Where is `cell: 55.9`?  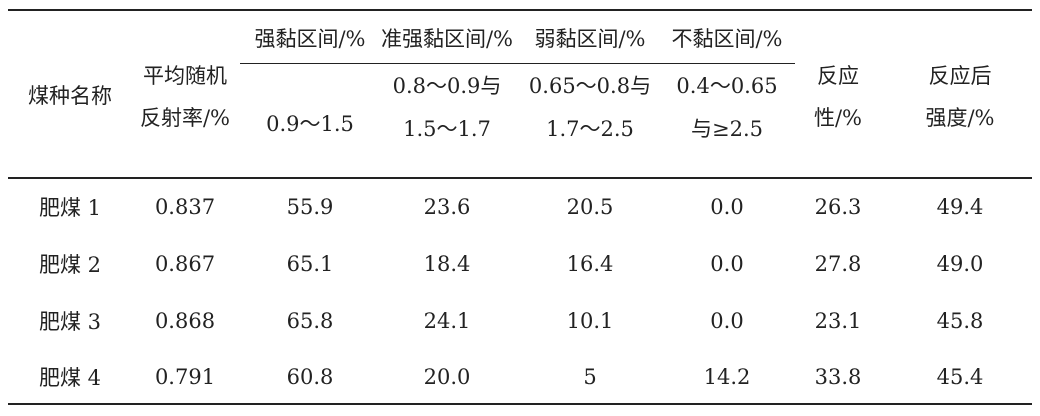 cell: 55.9 is located at coordinates (310, 207).